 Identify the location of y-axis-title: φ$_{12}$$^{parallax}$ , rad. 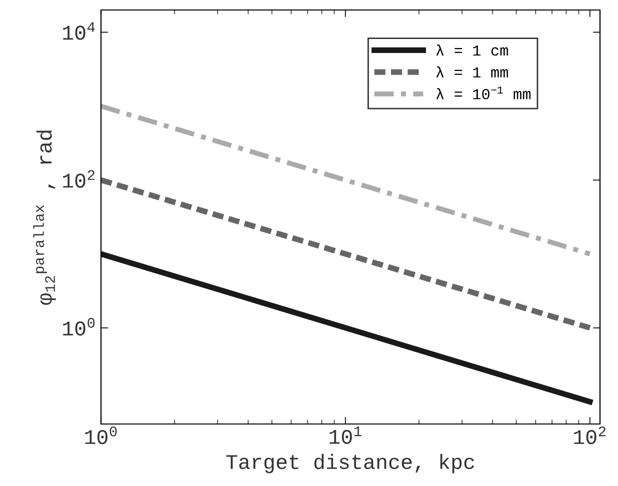
(44, 217).